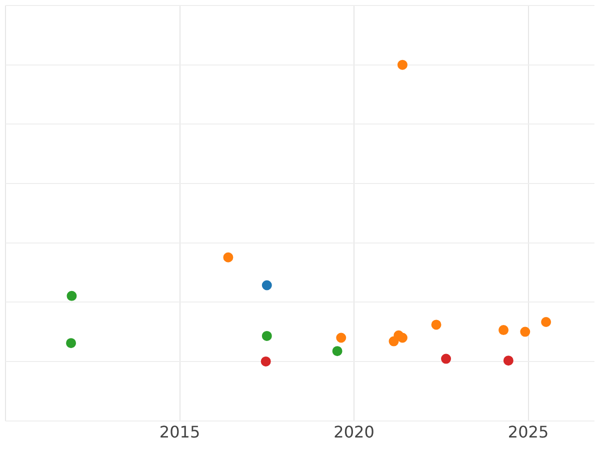 This screenshot has width=600, height=450. Describe the element at coordinates (354, 432) in the screenshot. I see `x-tick-label: 2020` at that location.